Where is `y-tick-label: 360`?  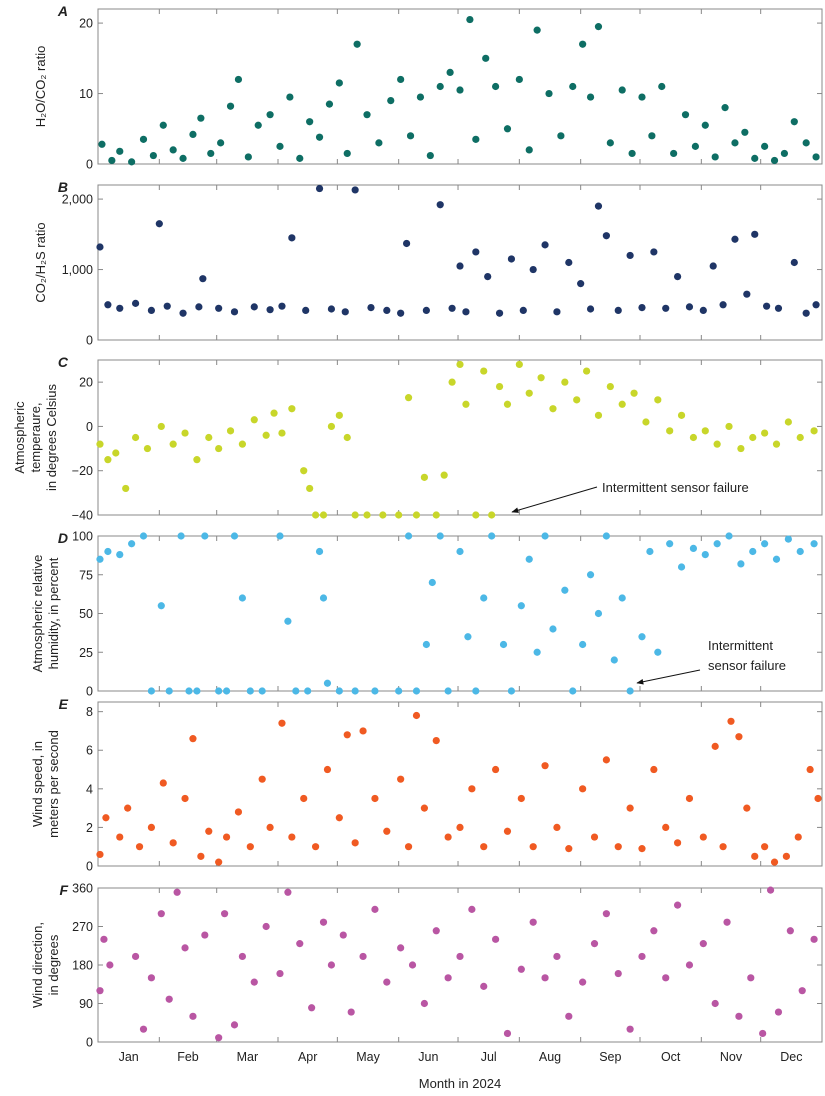 y-tick-label: 360 is located at coordinates (82, 889).